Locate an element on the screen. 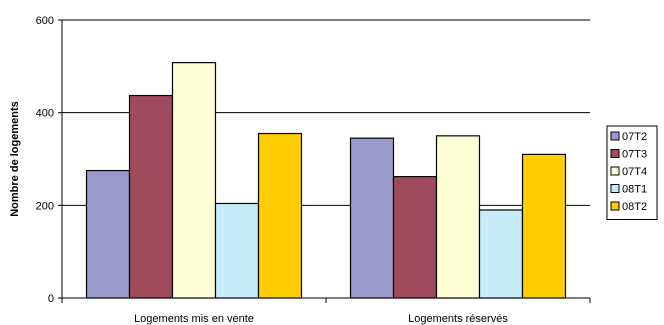 The height and width of the screenshot is (325, 664). legend-label: 08T2 is located at coordinates (634, 207).